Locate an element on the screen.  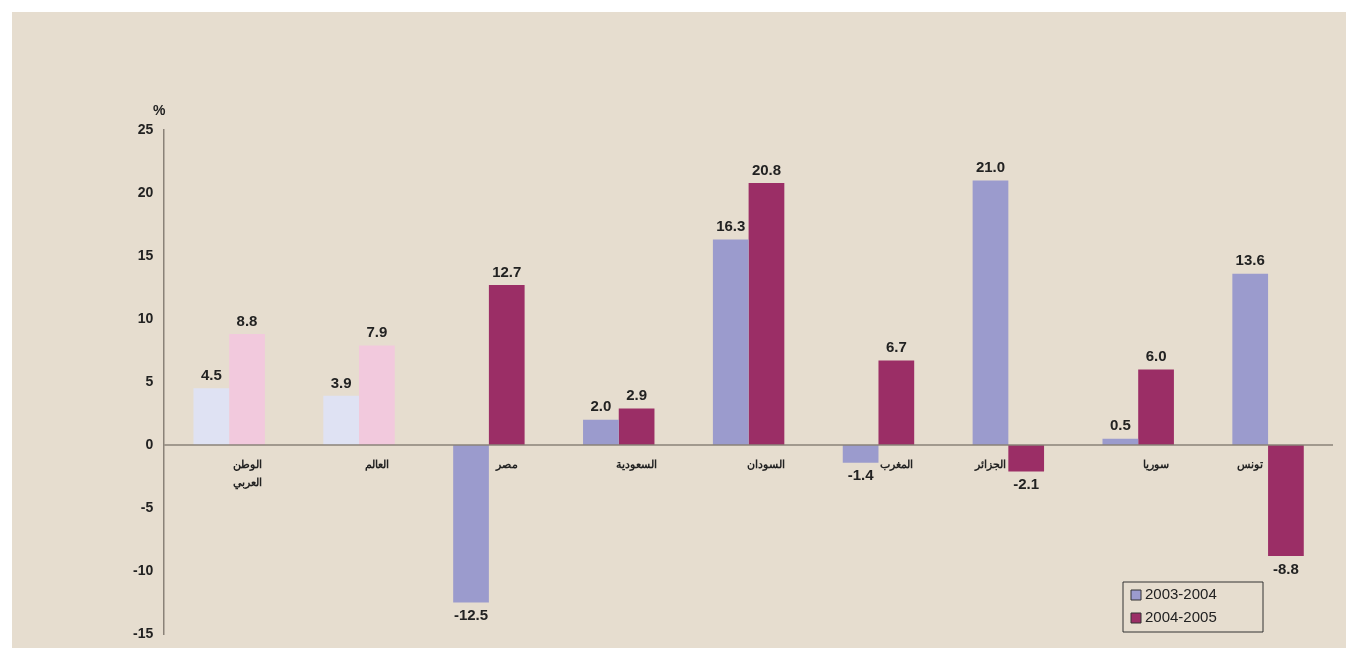
y-tick-label: 5 is located at coordinates (149, 380).